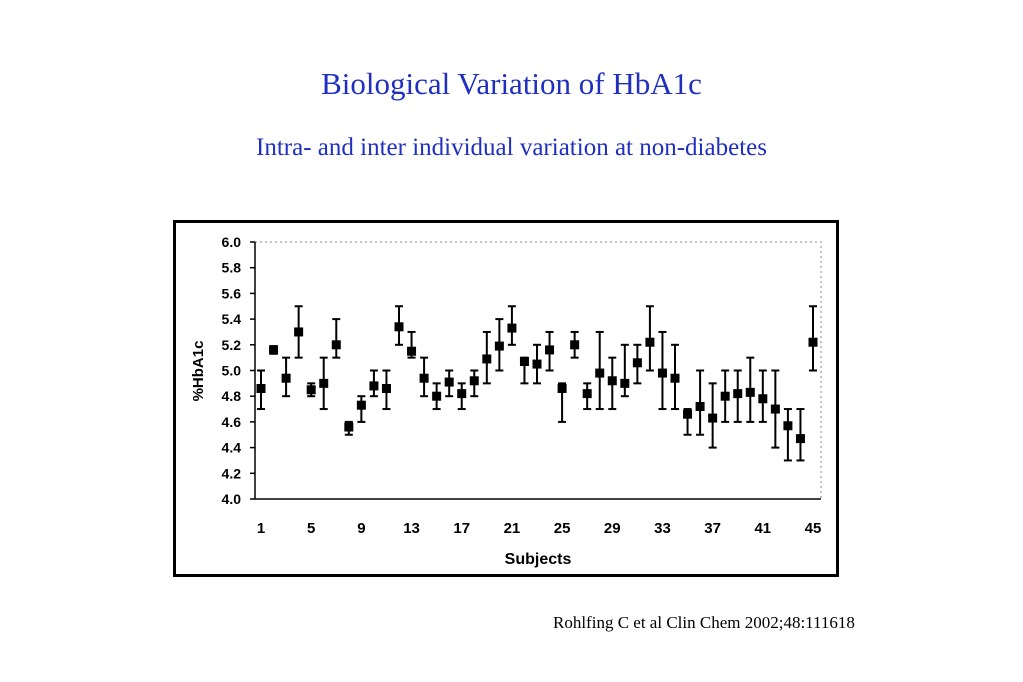 The image size is (1023, 682). Describe the element at coordinates (232, 371) in the screenshot. I see `y-tick-label: 5.0` at that location.